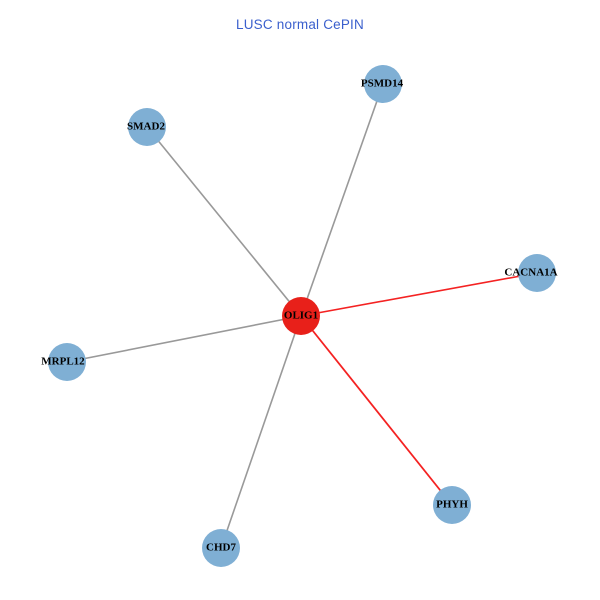  What do you see at coordinates (452, 505) in the screenshot?
I see `graph-node-phyh` at bounding box center [452, 505].